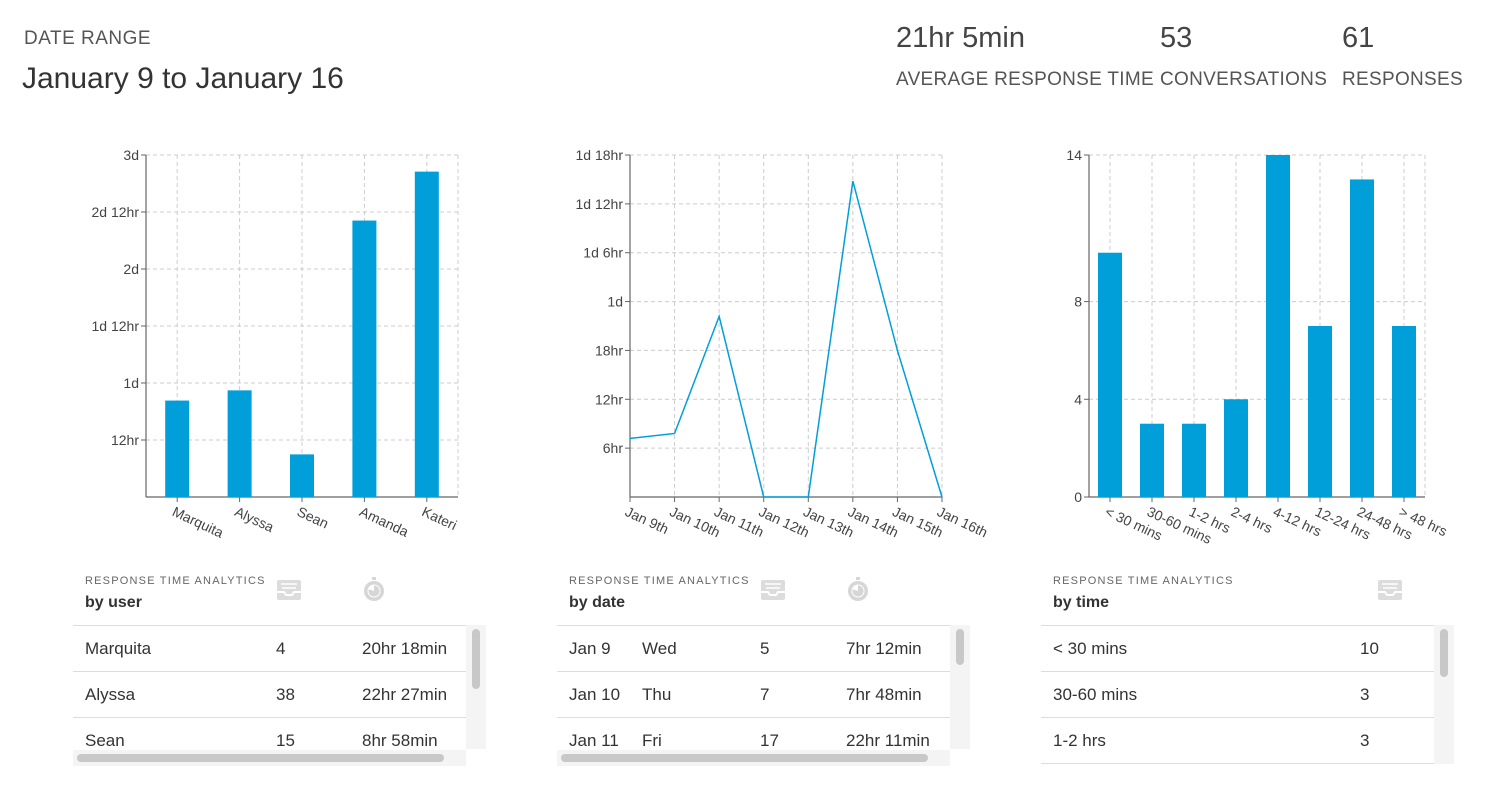 This screenshot has height=789, width=1500. Describe the element at coordinates (657, 694) in the screenshot. I see `weekday-cell: Thu` at that location.